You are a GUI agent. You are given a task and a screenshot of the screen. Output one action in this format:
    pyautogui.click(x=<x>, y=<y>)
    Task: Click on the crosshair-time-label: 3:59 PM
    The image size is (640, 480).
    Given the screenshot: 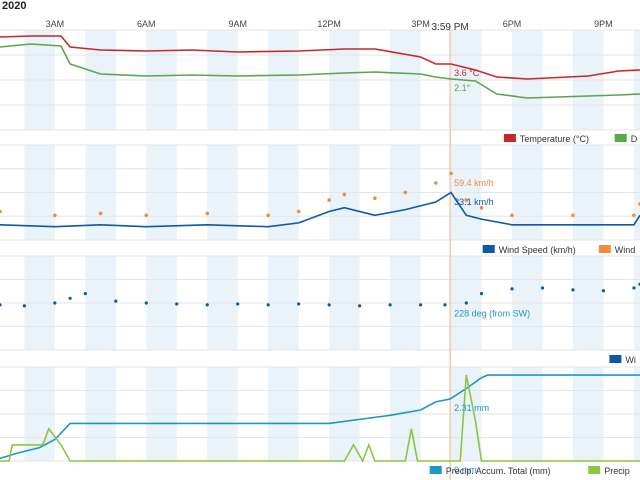 What is the action you would take?
    pyautogui.click(x=450, y=27)
    